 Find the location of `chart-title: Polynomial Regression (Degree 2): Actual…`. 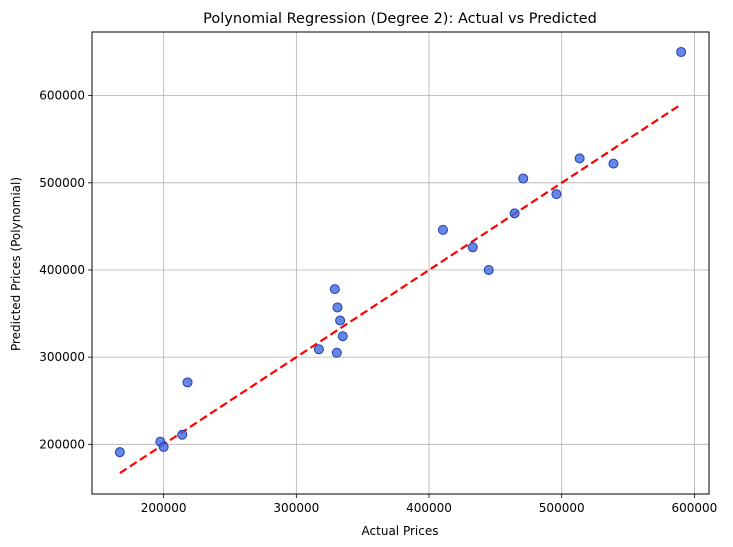

chart-title: Polynomial Regression (Degree 2): Actual… is located at coordinates (400, 19).